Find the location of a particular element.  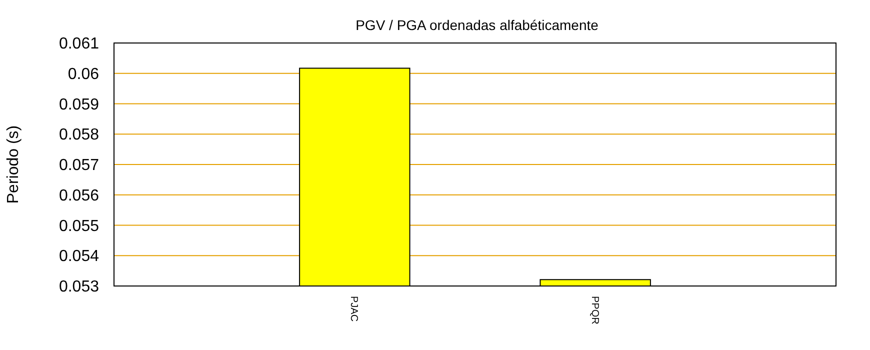

y-tick-label: 0.061 is located at coordinates (79, 44).